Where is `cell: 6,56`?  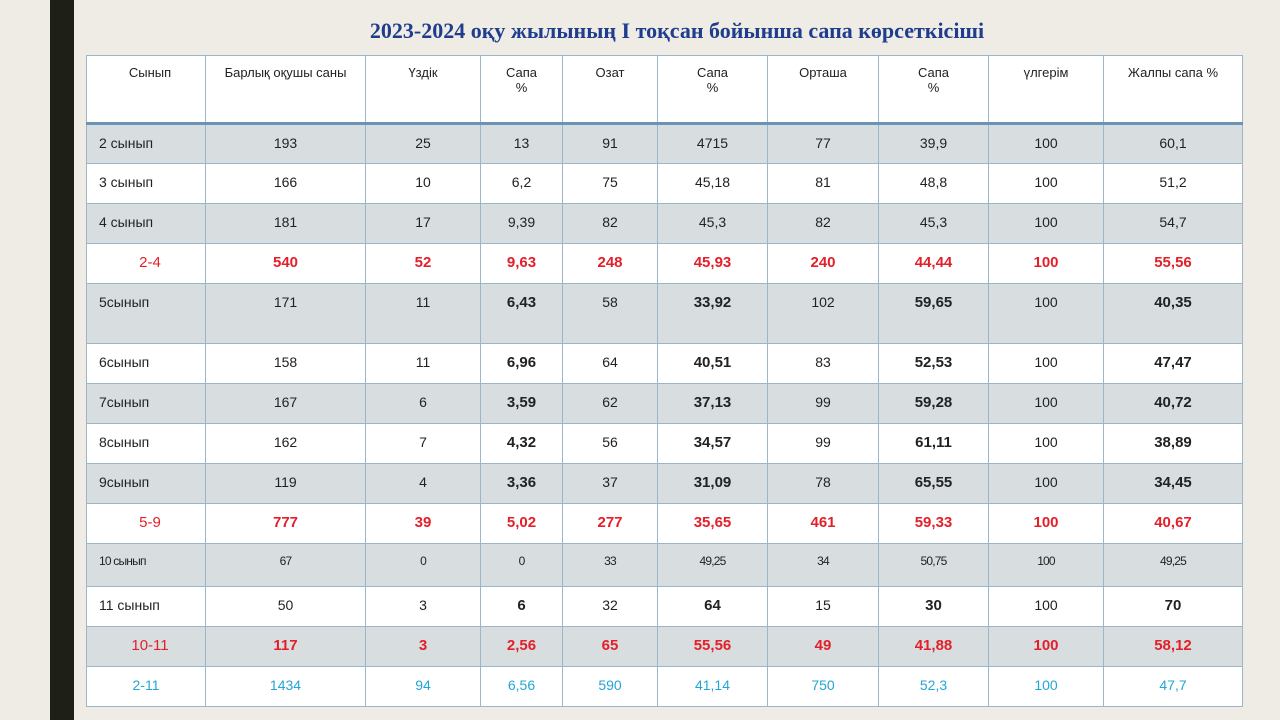 cell: 6,56 is located at coordinates (521, 686).